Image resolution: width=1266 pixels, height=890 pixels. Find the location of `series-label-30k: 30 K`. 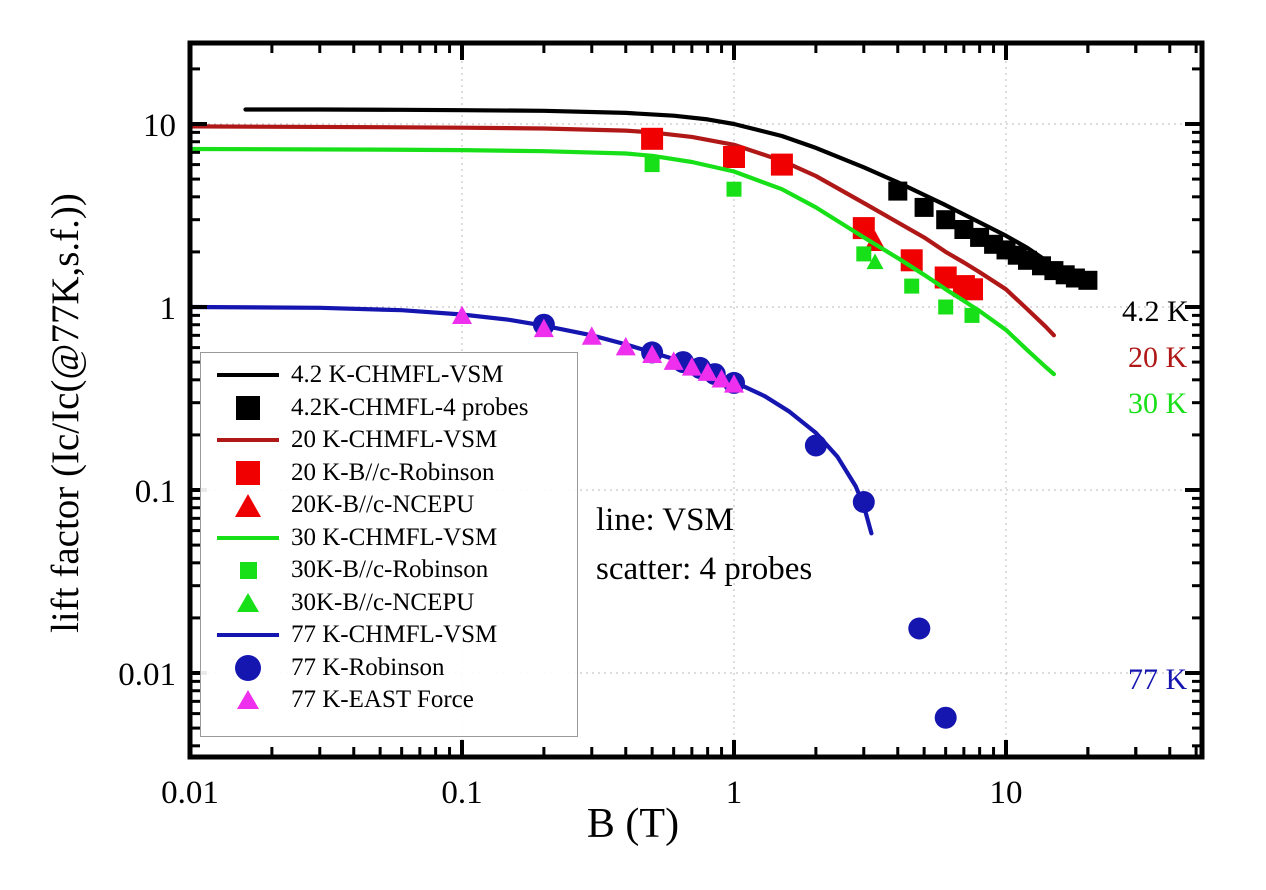

series-label-30k: 30 K is located at coordinates (1158, 403).